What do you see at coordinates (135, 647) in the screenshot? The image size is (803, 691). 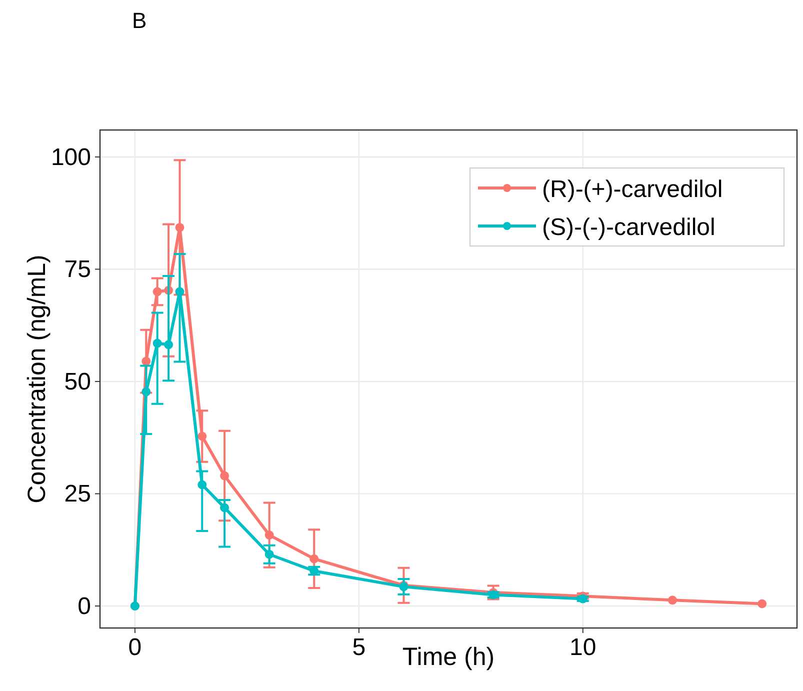 I see `x-tick-label: 0` at bounding box center [135, 647].